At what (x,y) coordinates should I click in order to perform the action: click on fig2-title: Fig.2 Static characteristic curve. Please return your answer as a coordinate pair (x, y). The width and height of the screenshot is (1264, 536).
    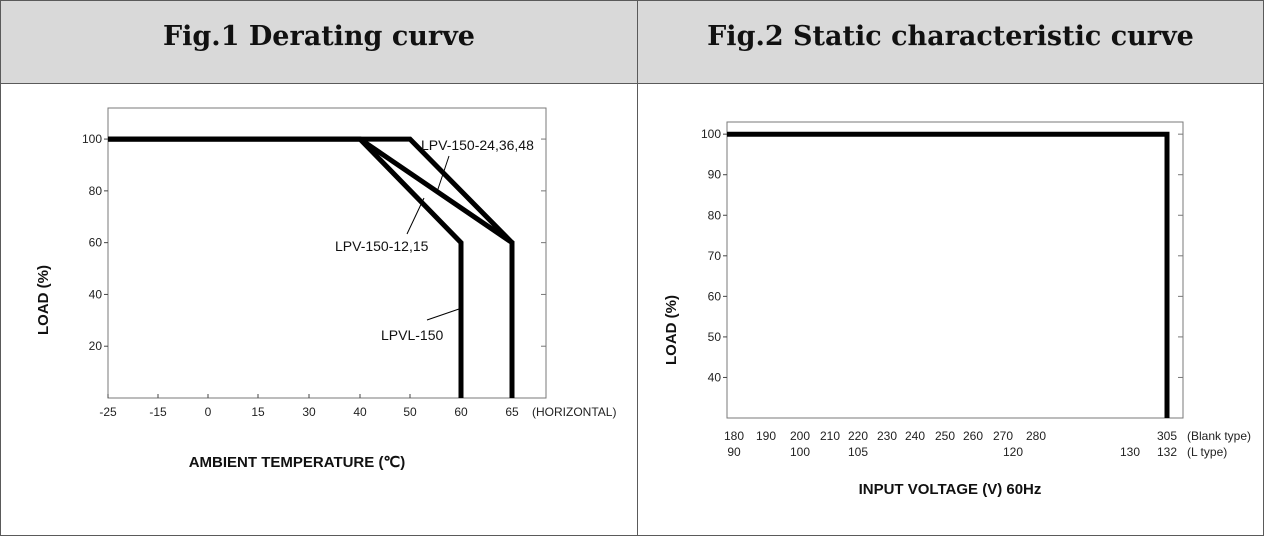
    Looking at the image, I should click on (950, 36).